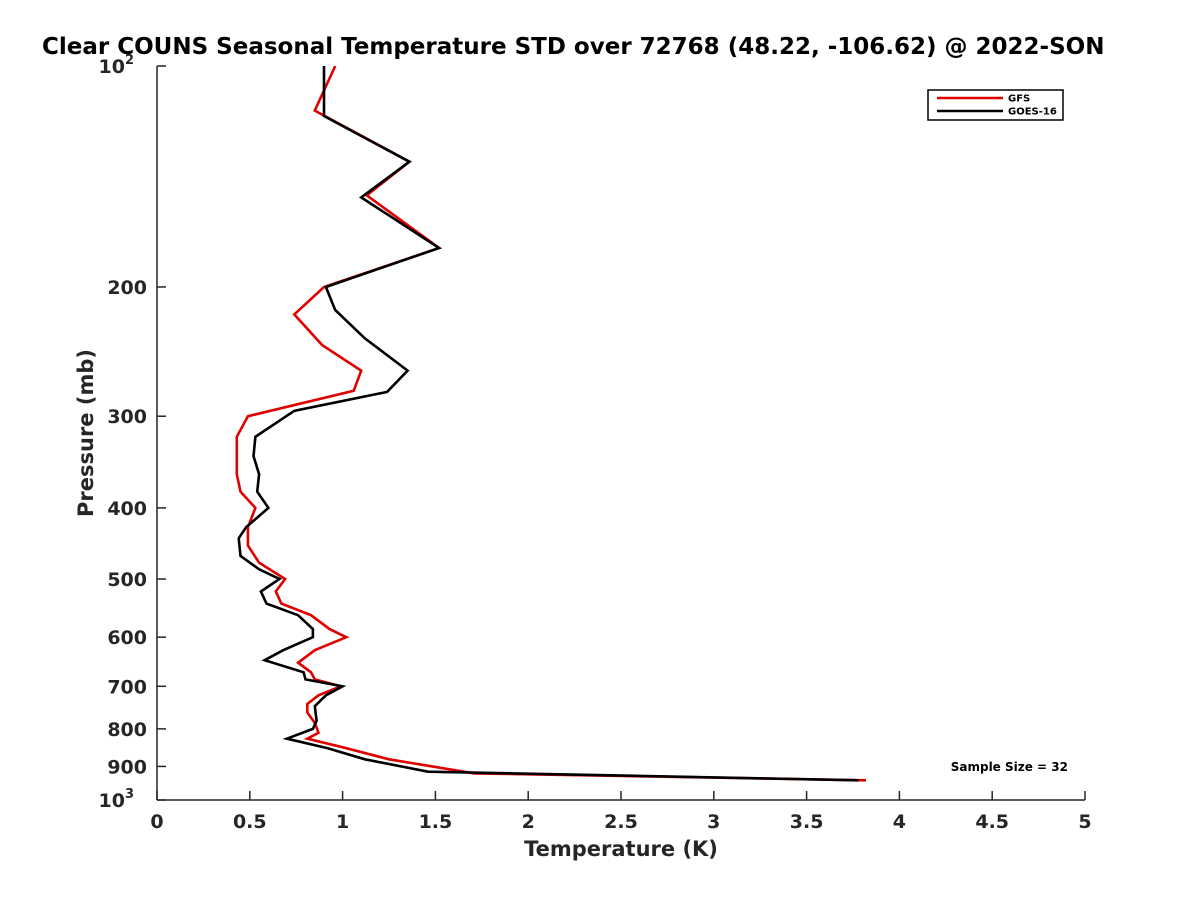 This screenshot has height=900, width=1200. Describe the element at coordinates (127, 580) in the screenshot. I see `y-tick-label: 500` at that location.